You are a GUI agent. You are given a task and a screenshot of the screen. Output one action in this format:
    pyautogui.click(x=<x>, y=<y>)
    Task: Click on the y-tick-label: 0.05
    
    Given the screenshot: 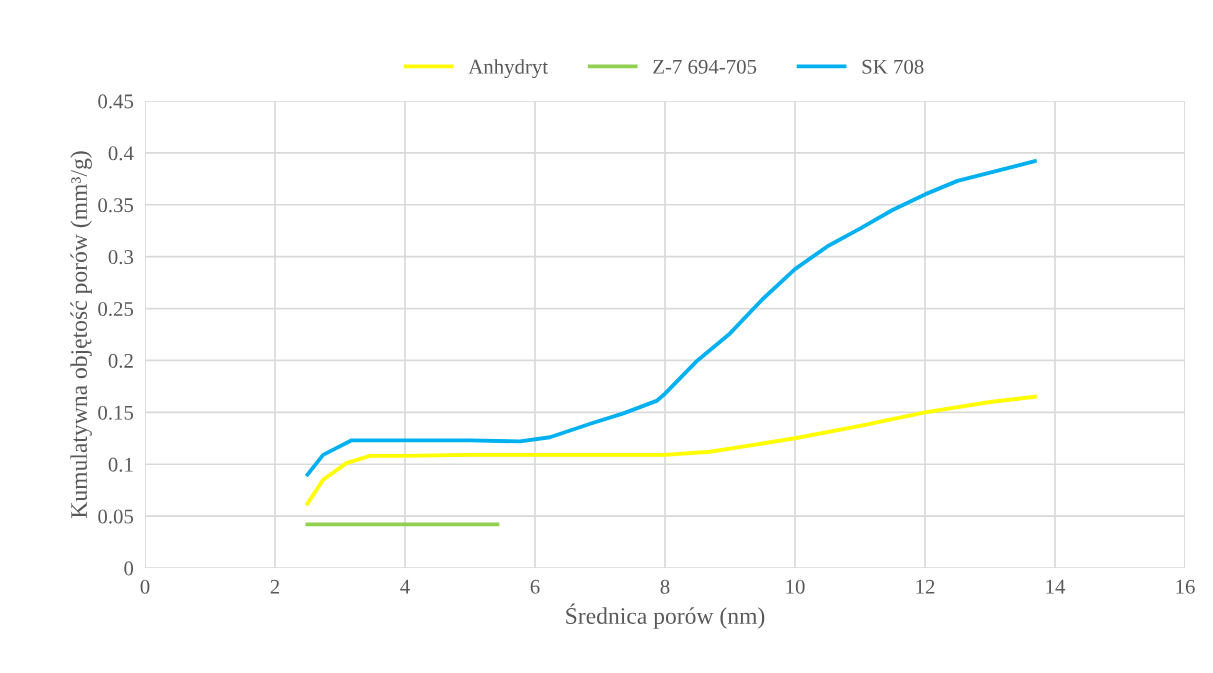 What is the action you would take?
    pyautogui.click(x=116, y=516)
    